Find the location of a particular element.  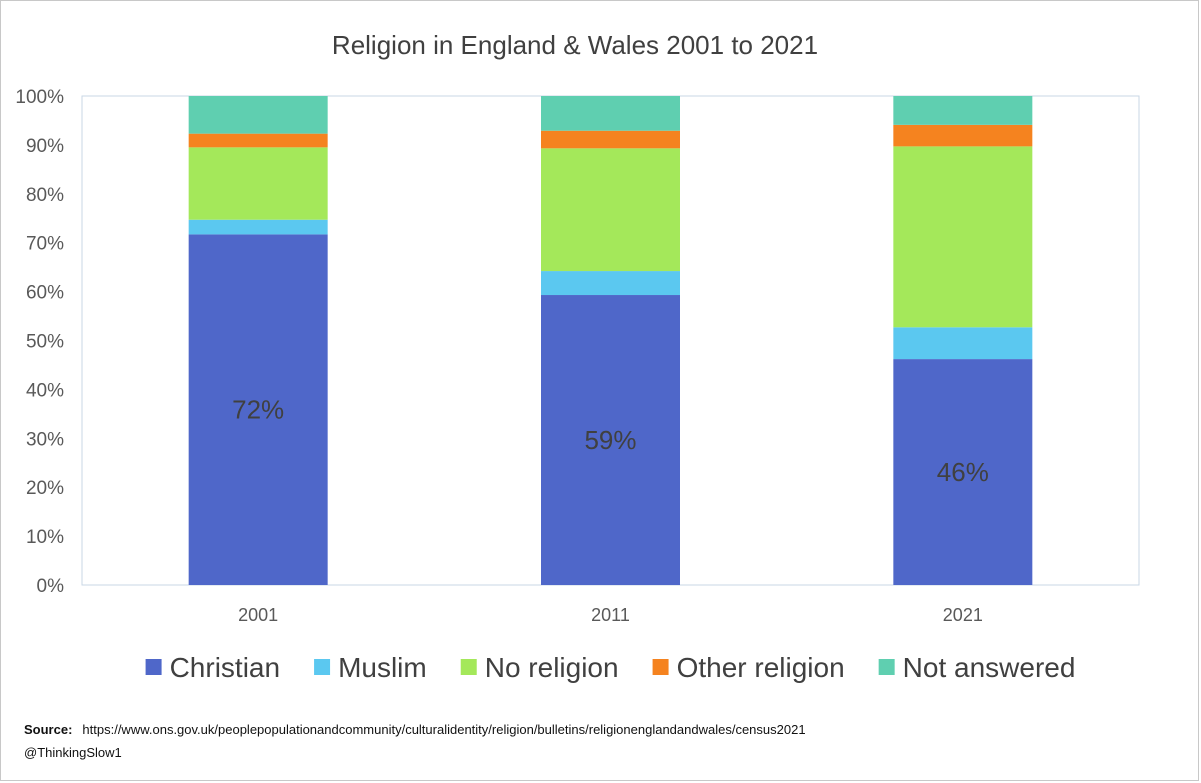

data-label: 72% is located at coordinates (258, 410).